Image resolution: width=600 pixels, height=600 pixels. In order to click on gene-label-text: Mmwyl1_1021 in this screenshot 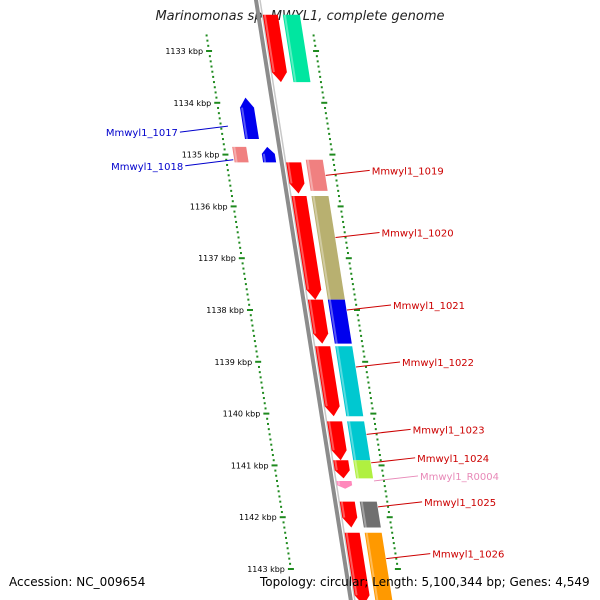, I will do `click(429, 306)`.